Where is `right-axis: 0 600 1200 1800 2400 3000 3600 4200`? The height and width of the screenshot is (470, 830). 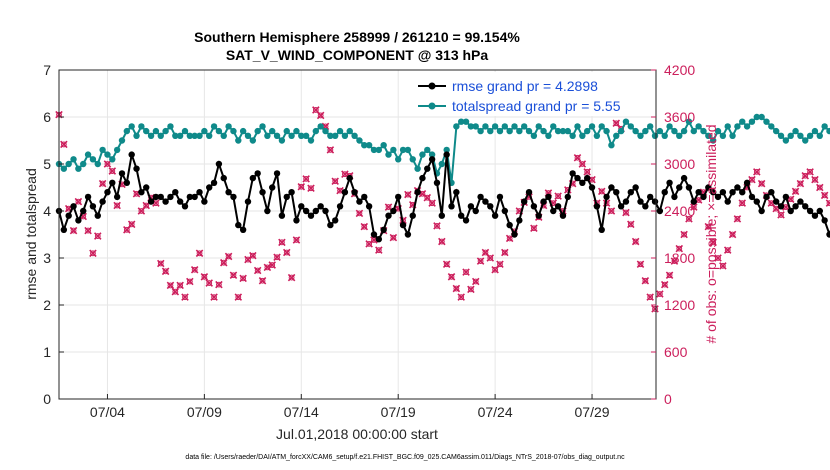 right-axis: 0 600 1200 1800 2400 3000 3600 4200 is located at coordinates (673, 234).